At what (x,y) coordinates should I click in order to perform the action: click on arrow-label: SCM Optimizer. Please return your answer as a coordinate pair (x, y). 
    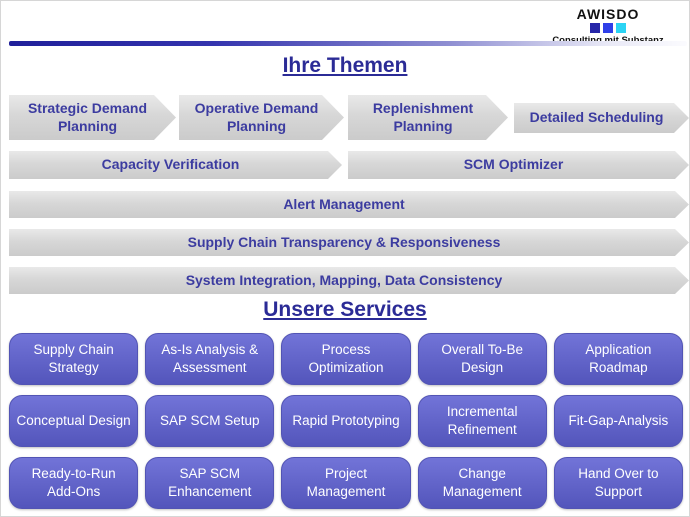
    Looking at the image, I should click on (513, 164).